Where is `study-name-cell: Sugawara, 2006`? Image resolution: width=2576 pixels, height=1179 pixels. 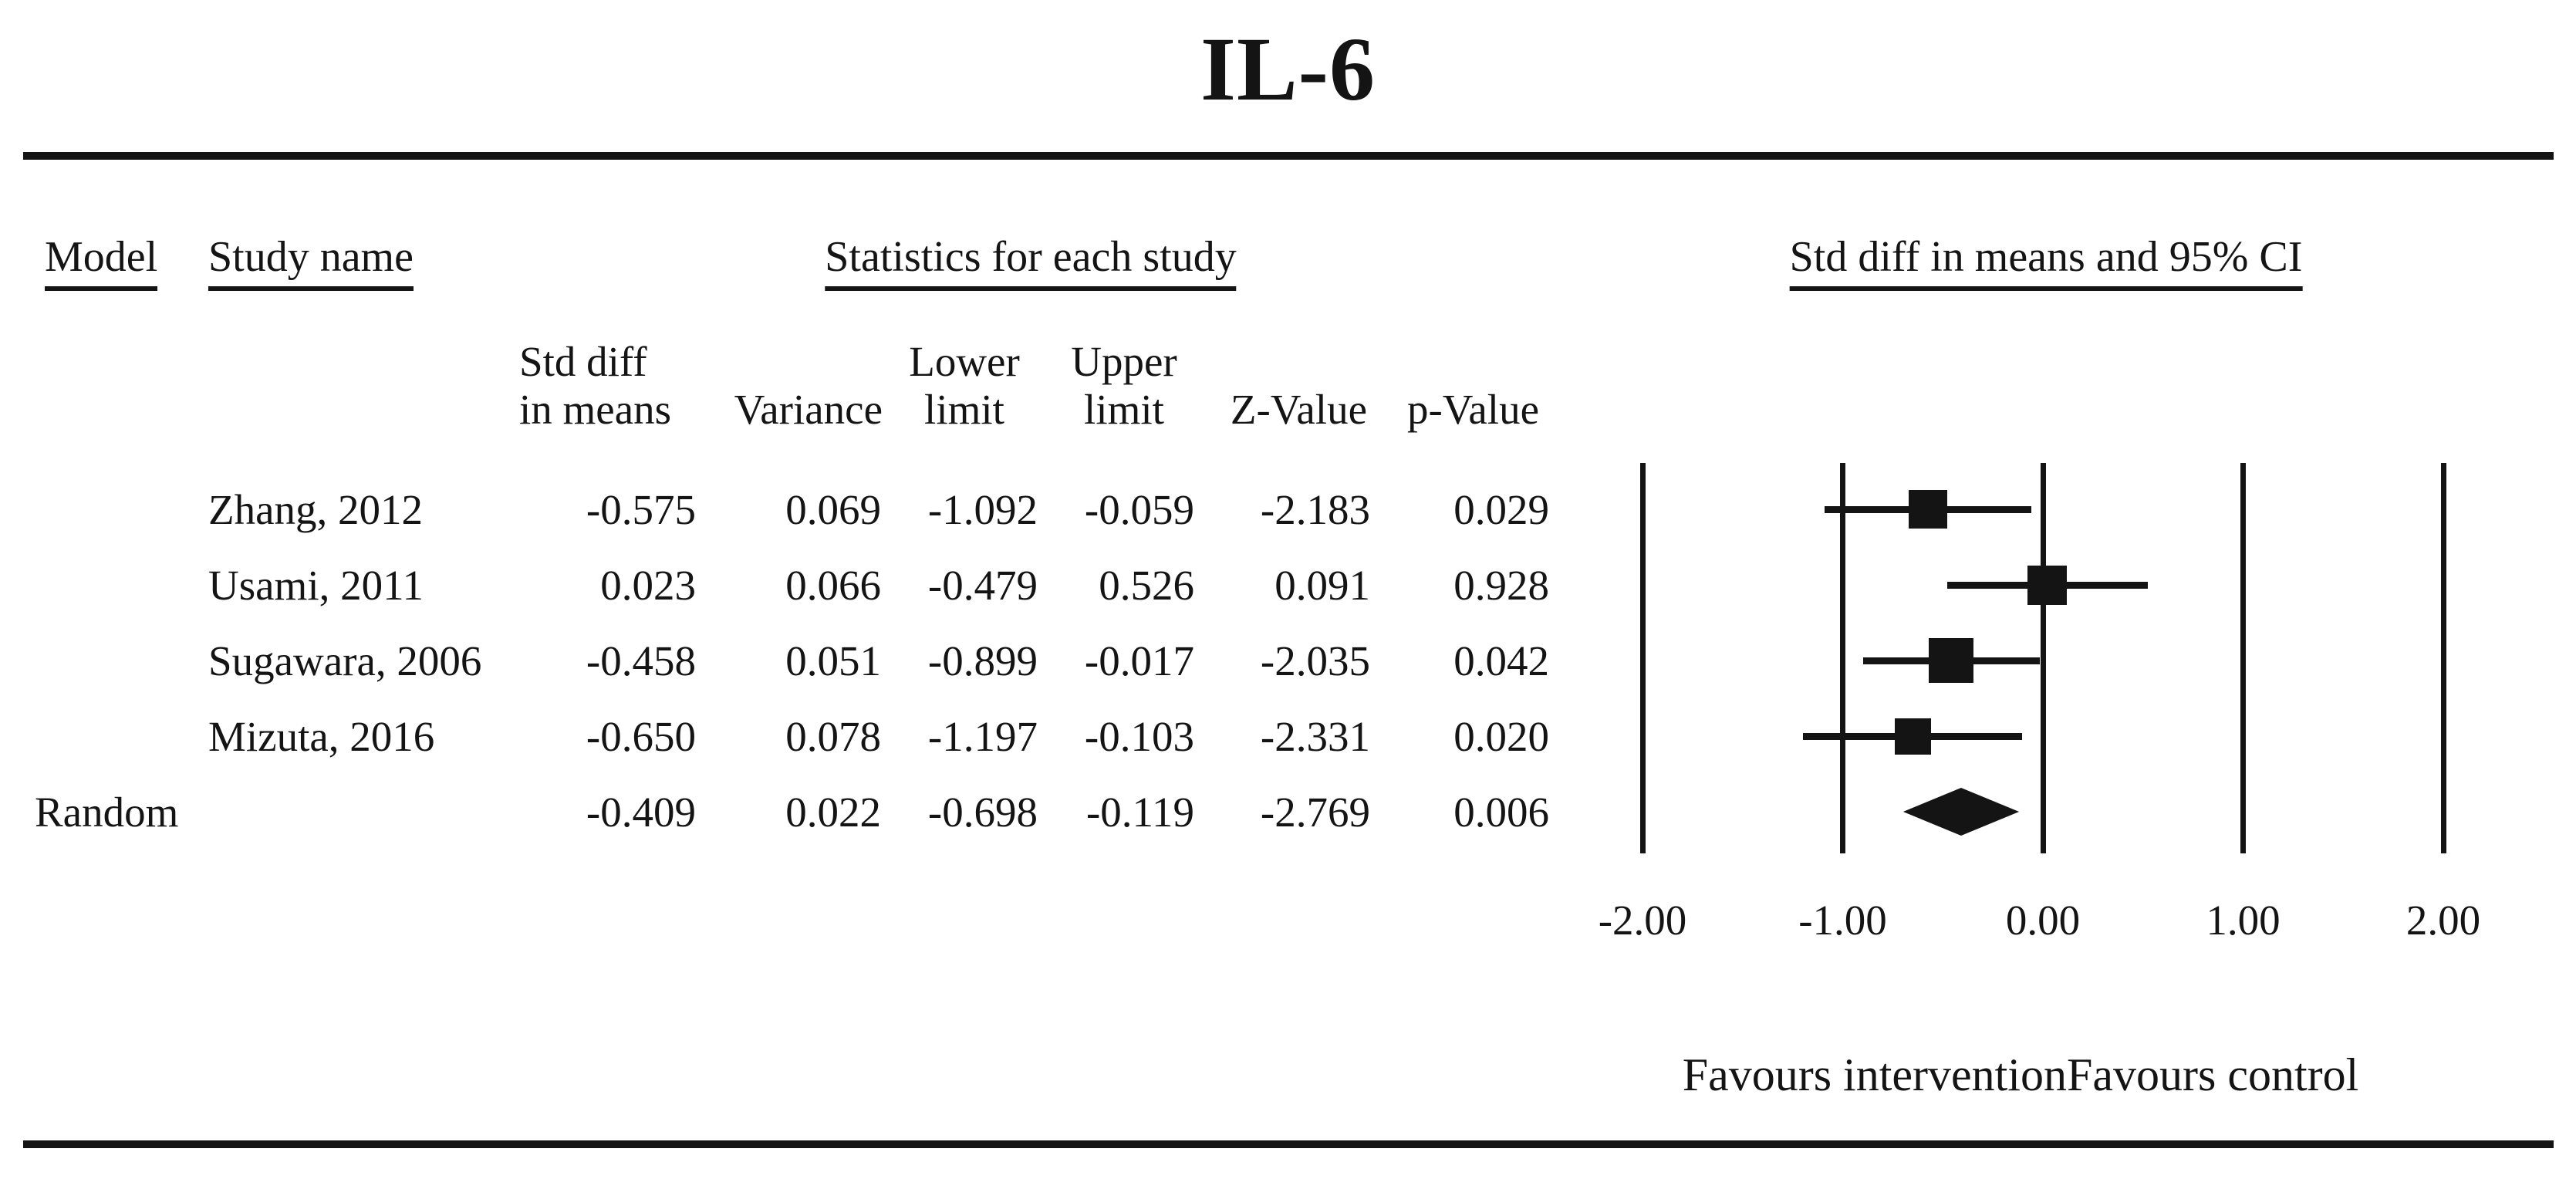 study-name-cell: Sugawara, 2006 is located at coordinates (345, 661).